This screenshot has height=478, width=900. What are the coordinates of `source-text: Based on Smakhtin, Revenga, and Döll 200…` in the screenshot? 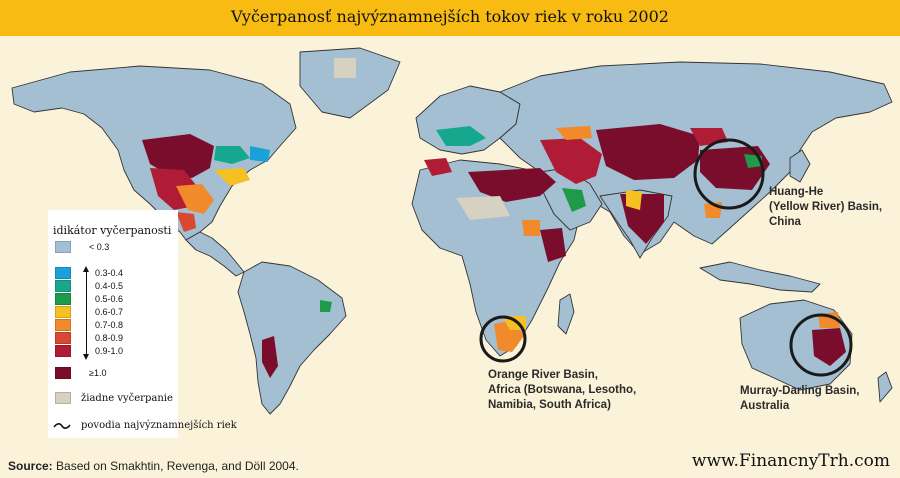 It's located at (177, 466).